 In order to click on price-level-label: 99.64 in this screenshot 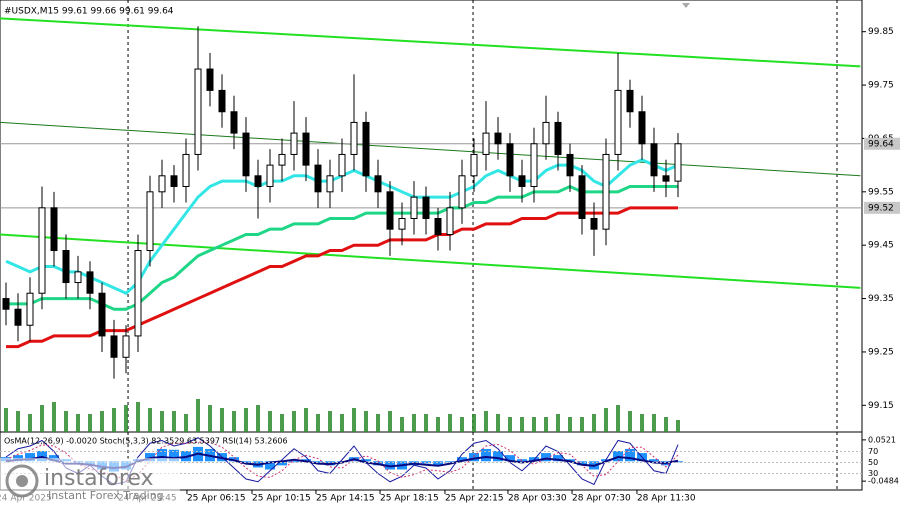, I will do `click(881, 144)`.